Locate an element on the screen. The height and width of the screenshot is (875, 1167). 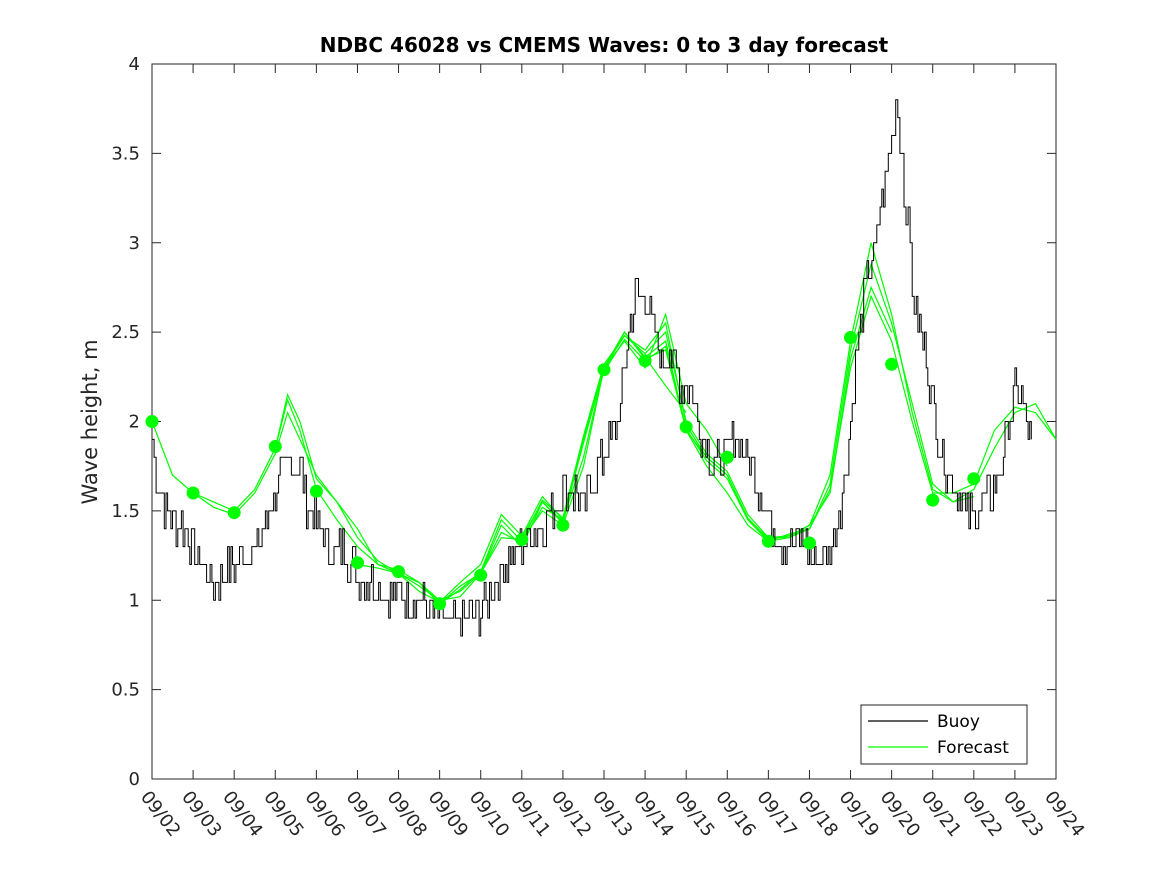
y-tick-label: 4 is located at coordinates (134, 64).